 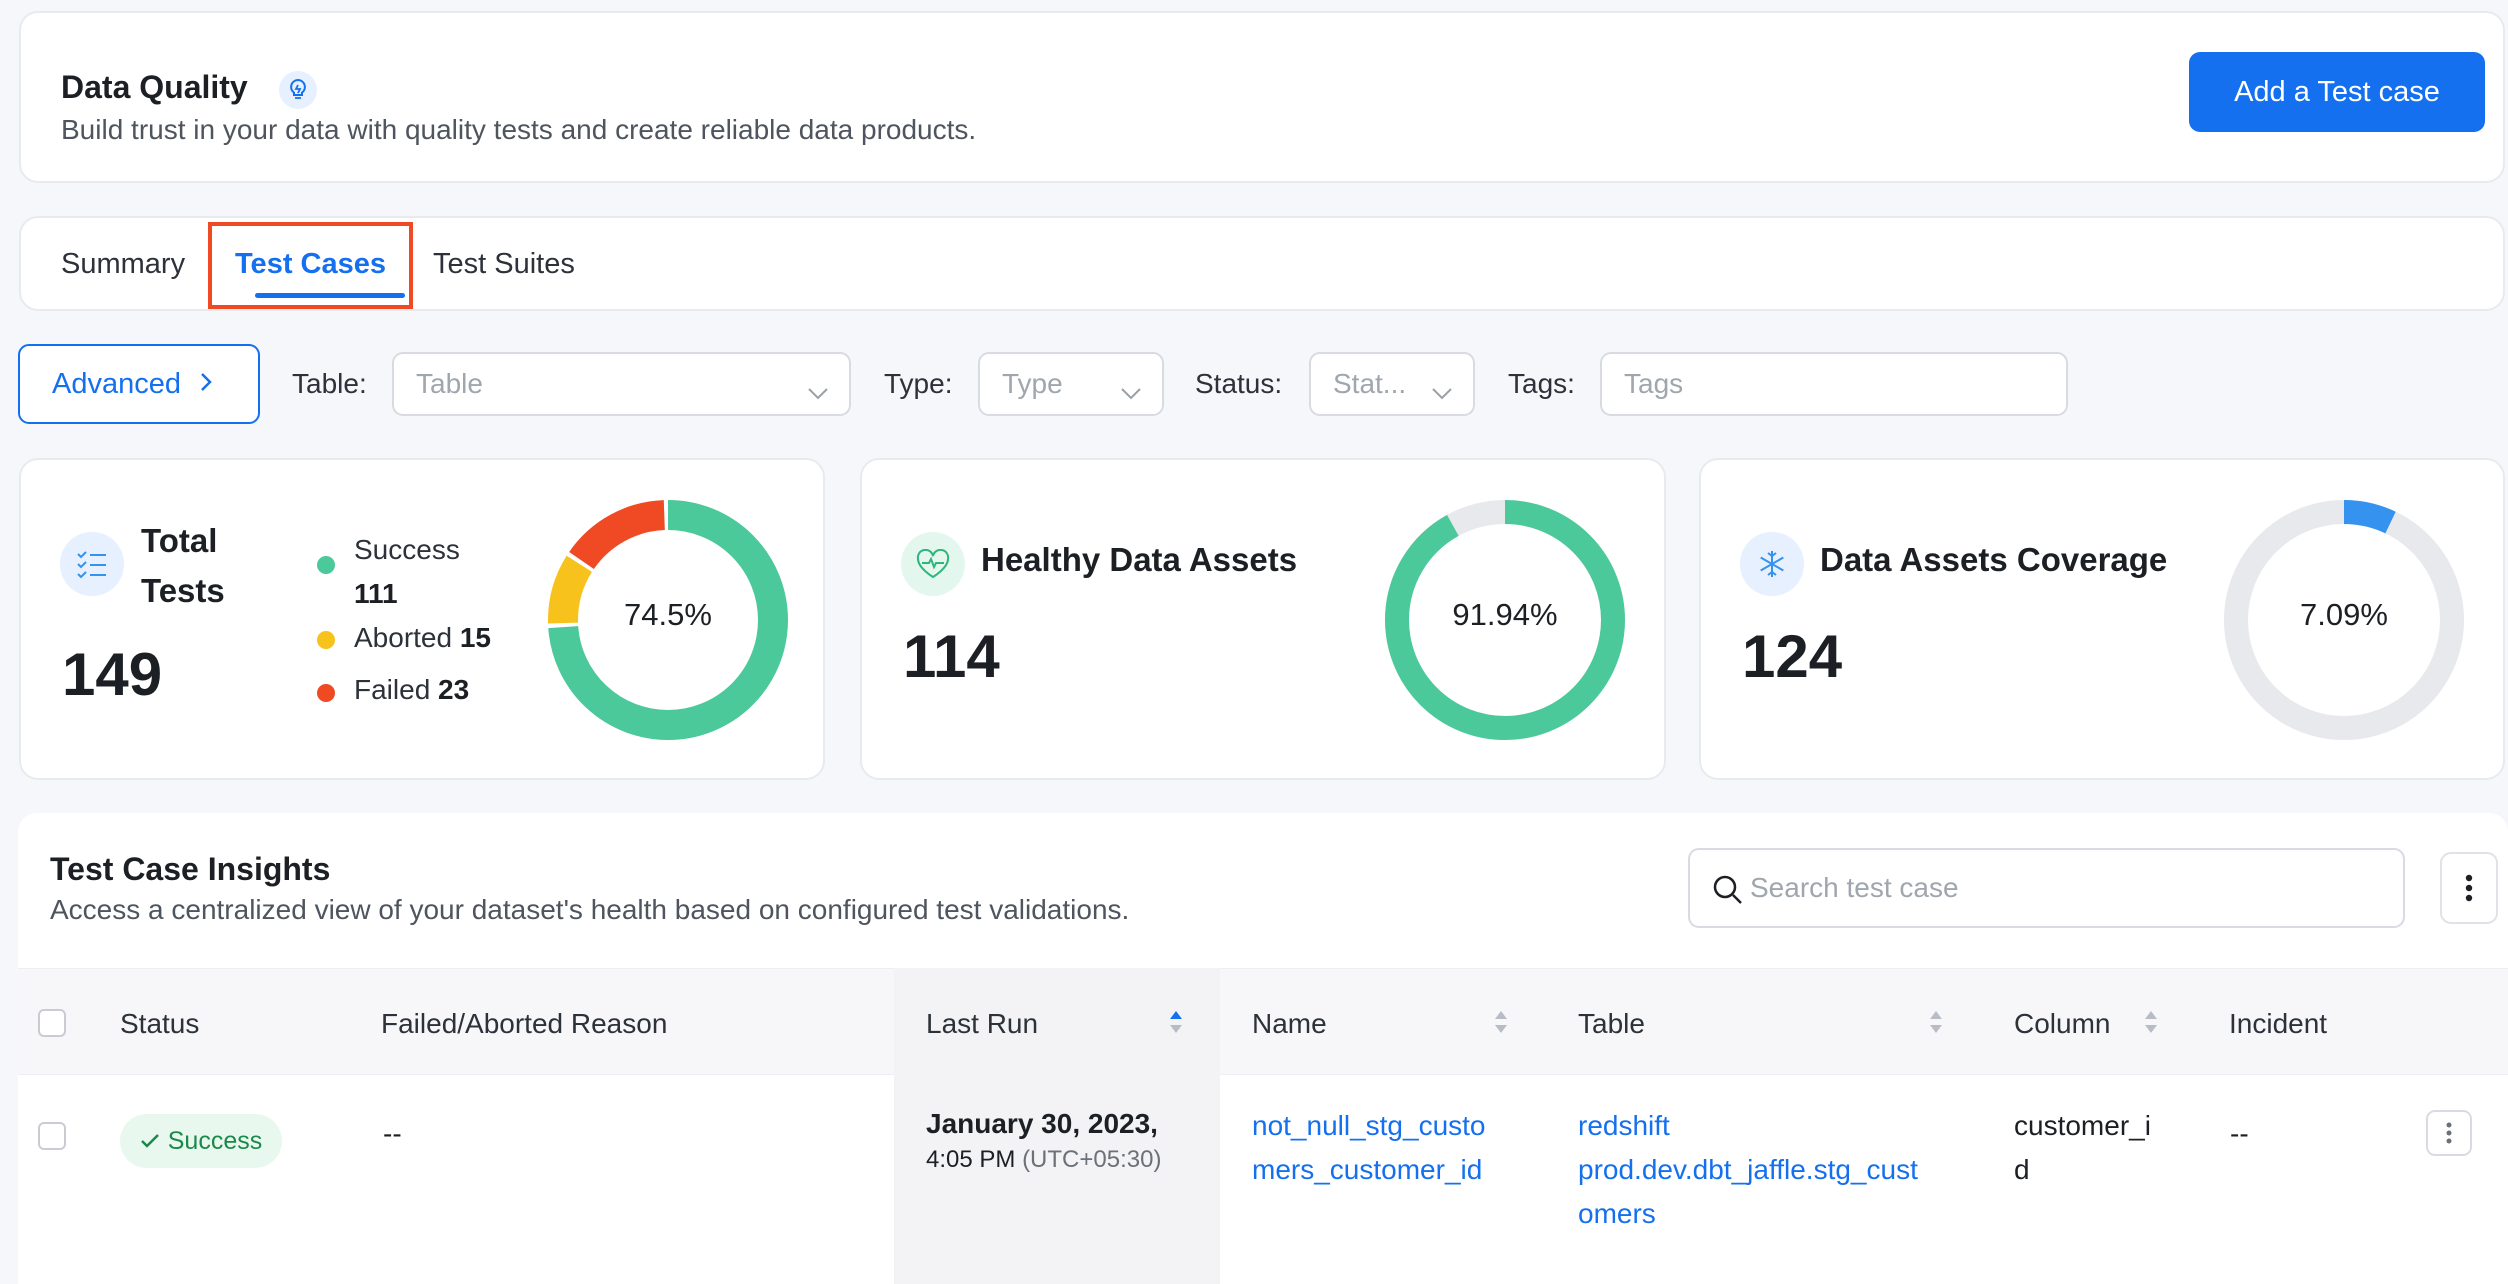 What do you see at coordinates (154, 87) in the screenshot?
I see `page-title: Data Quality` at bounding box center [154, 87].